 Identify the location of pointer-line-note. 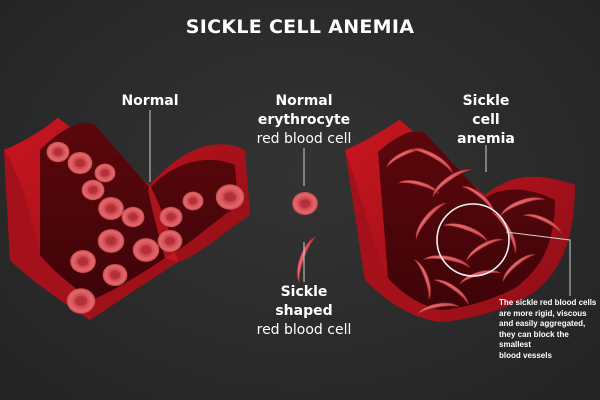
(538, 263).